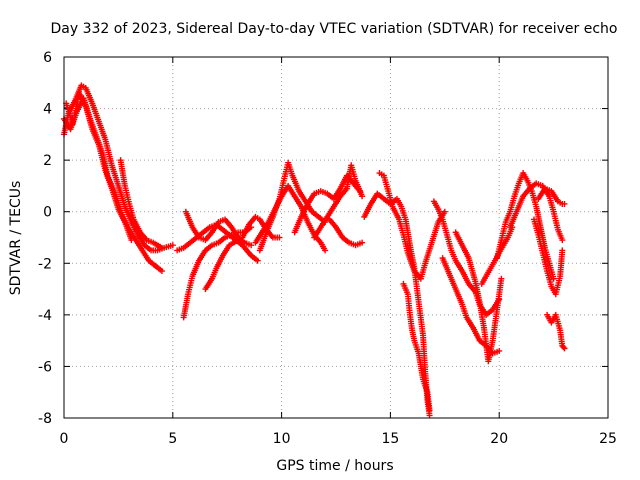 Image resolution: width=640 pixels, height=480 pixels. I want to click on y-tick-labels: -8 -6 -4 -2 0 2 4 6, so click(45, 238).